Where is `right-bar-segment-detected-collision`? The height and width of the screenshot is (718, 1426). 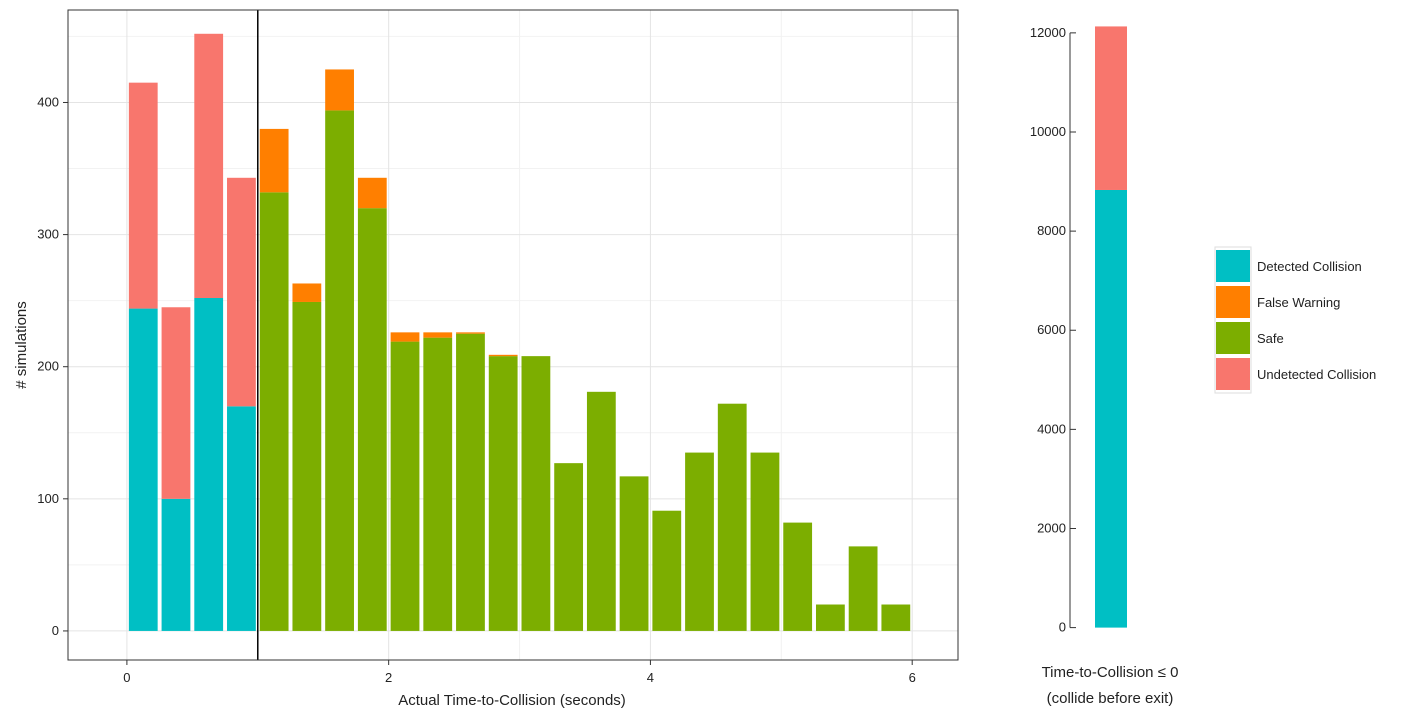
right-bar-segment-detected-collision is located at coordinates (1111, 408).